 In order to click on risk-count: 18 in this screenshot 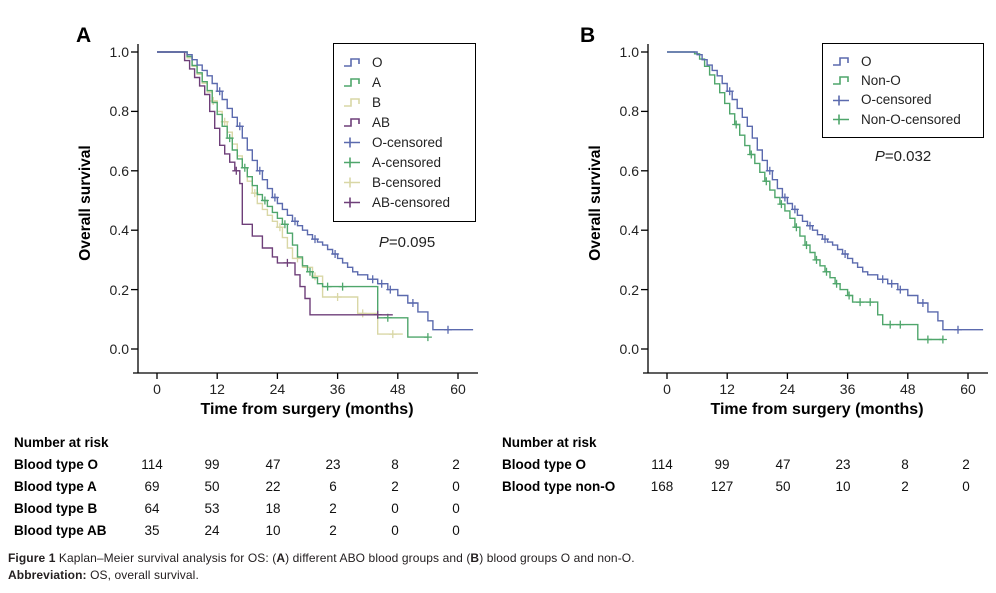, I will do `click(273, 508)`.